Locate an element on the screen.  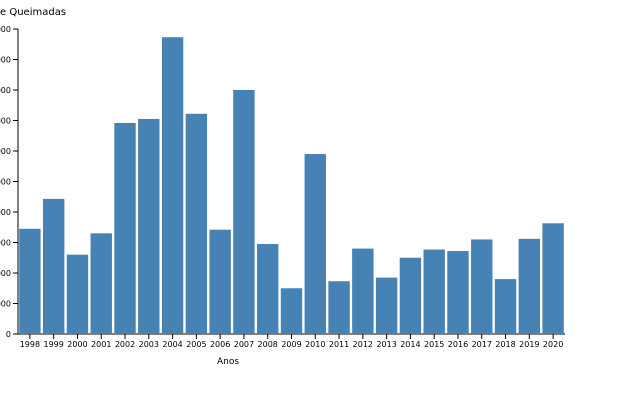
x-tick-label-1999: 1999 is located at coordinates (53, 344).